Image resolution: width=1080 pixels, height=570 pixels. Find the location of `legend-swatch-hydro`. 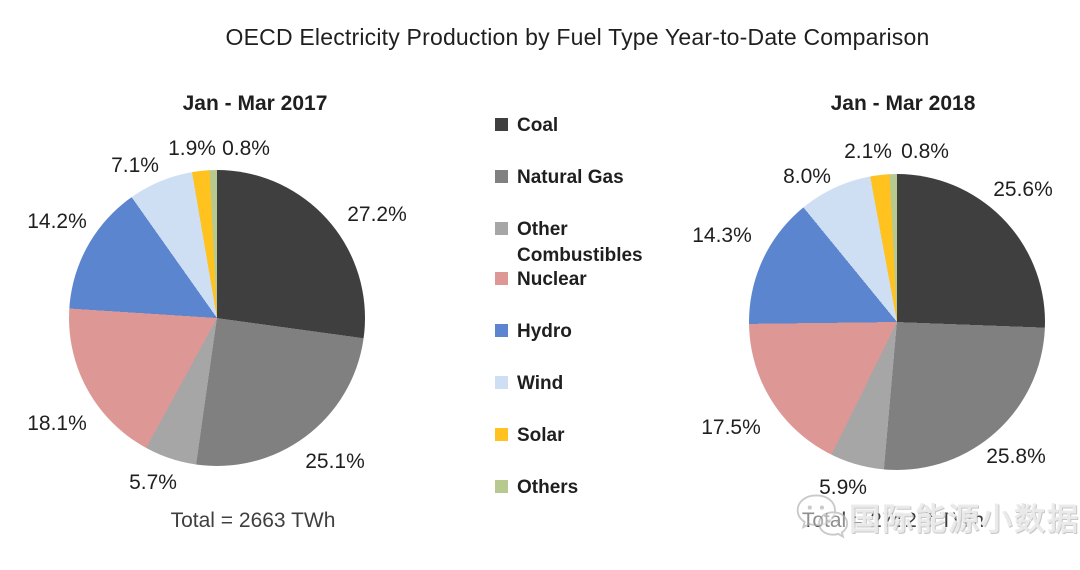

legend-swatch-hydro is located at coordinates (501, 330).